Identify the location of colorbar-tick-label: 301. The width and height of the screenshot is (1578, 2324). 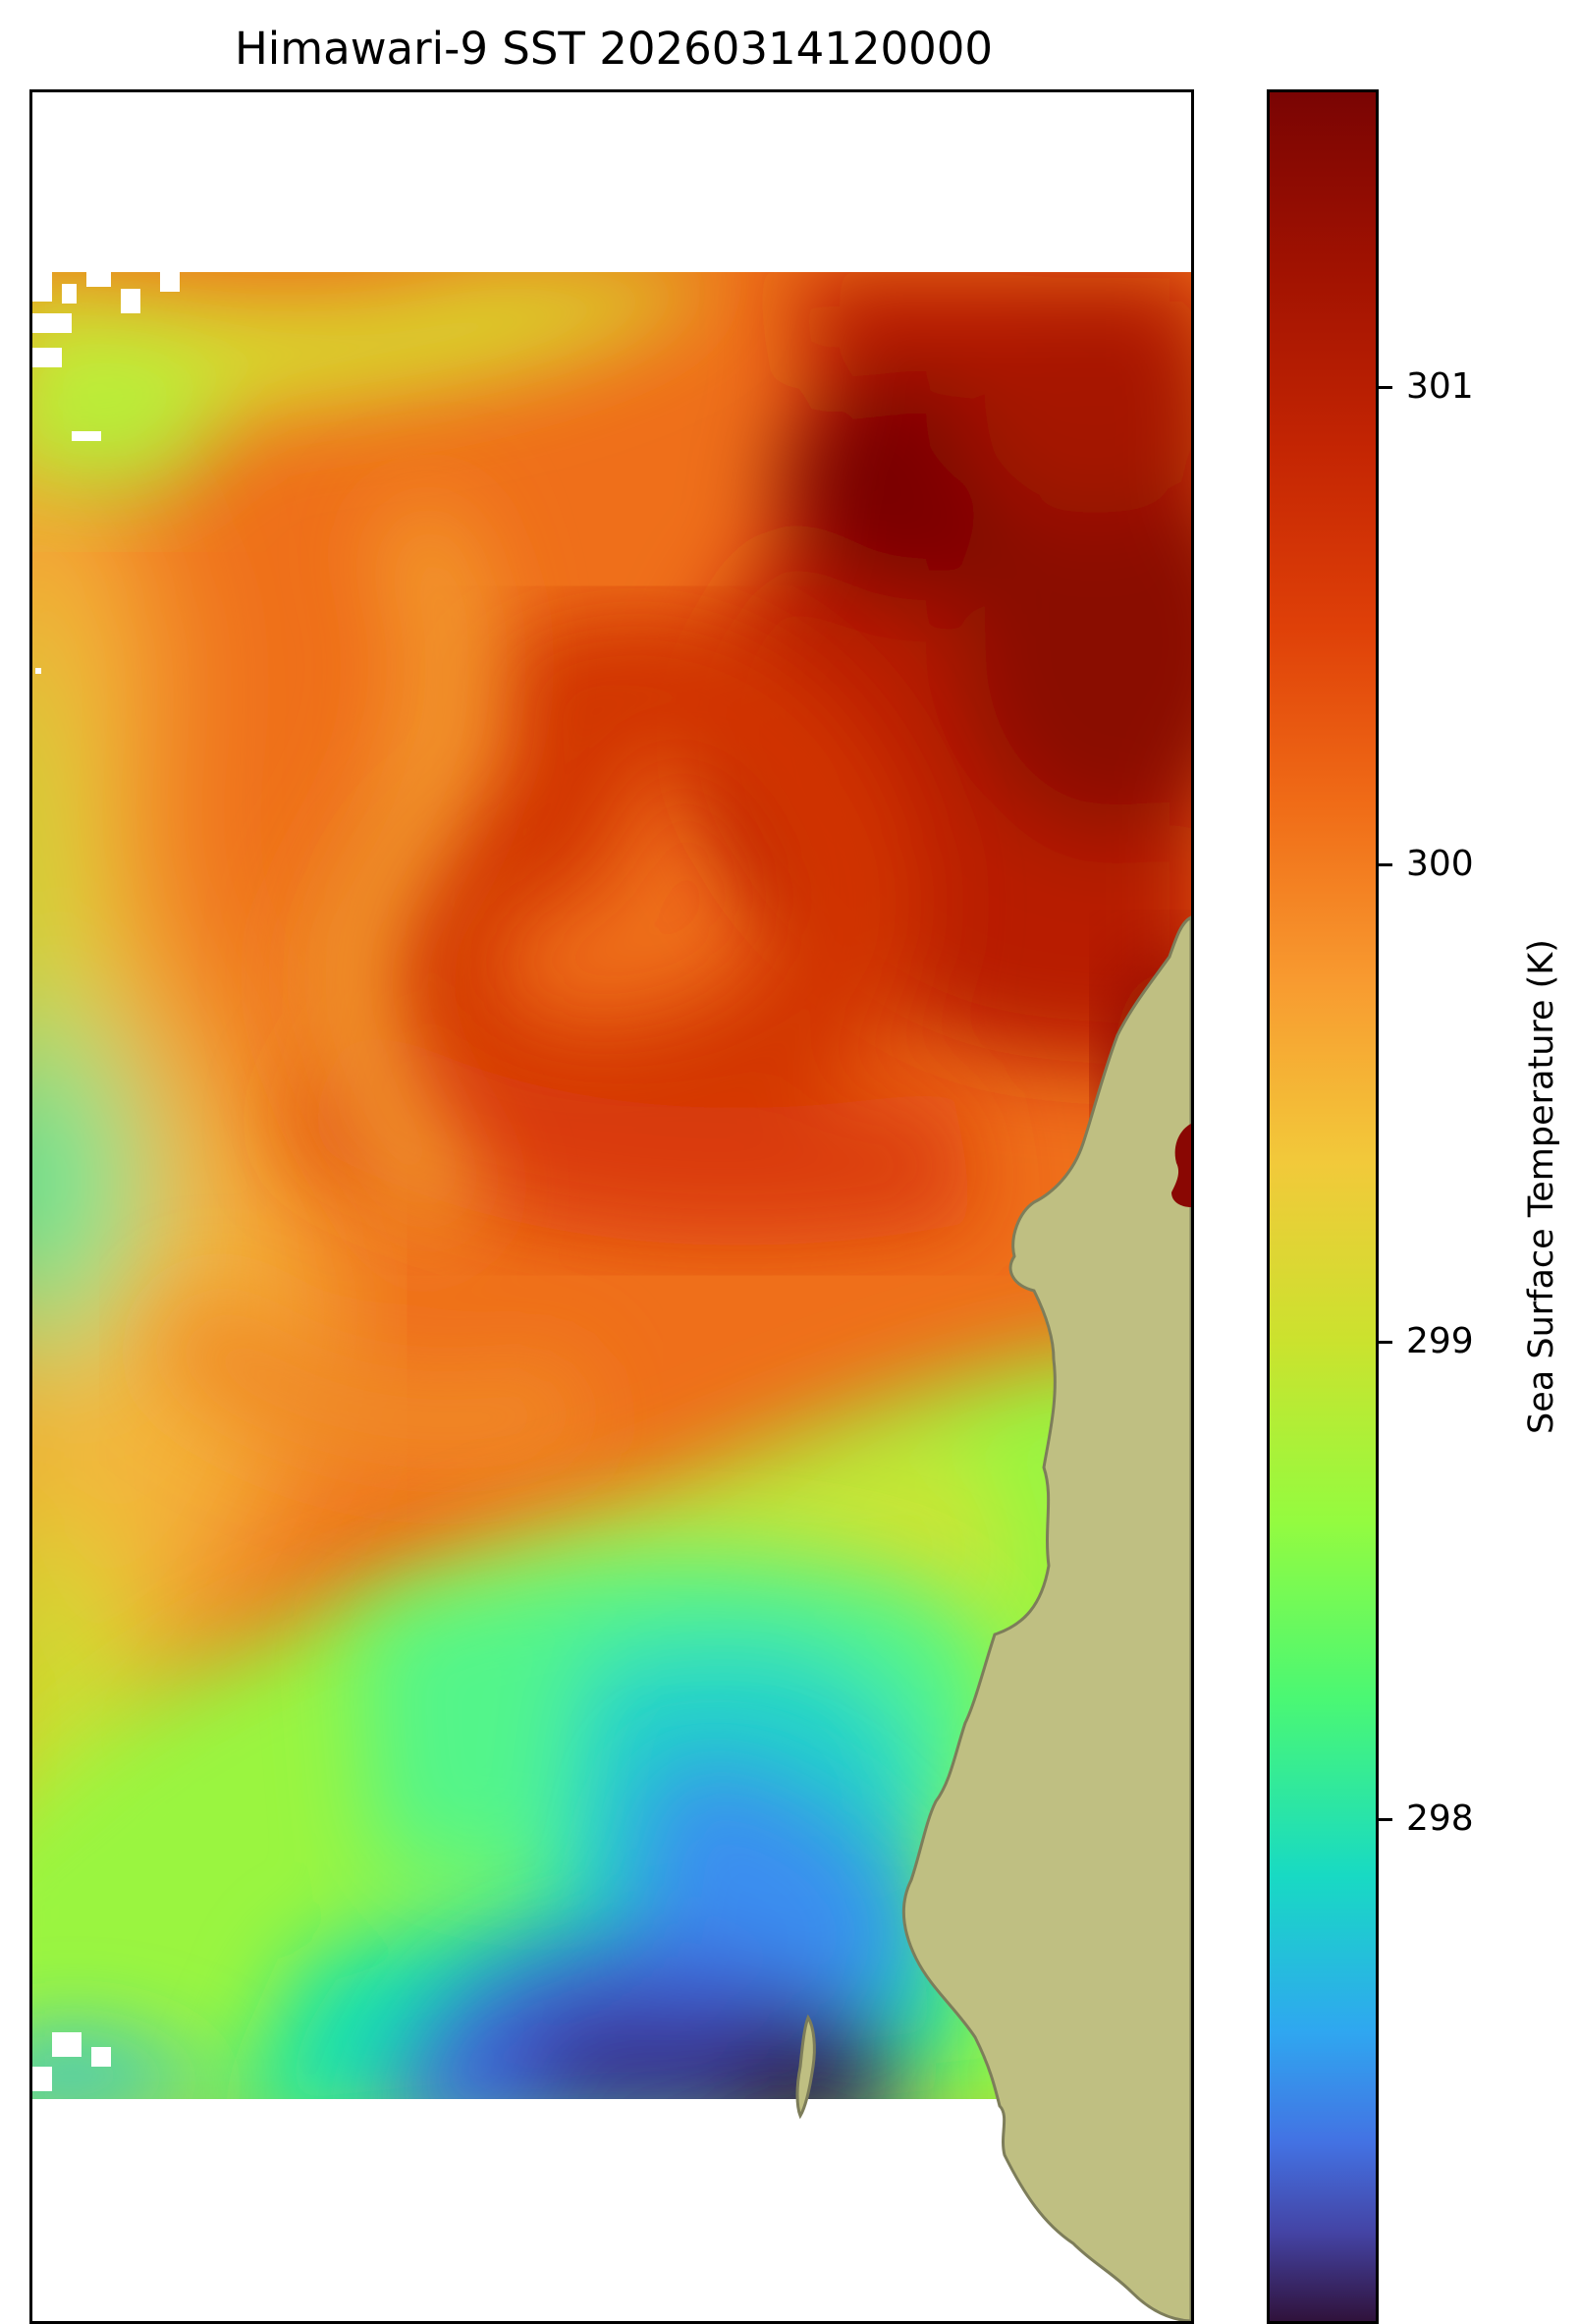
(1440, 386).